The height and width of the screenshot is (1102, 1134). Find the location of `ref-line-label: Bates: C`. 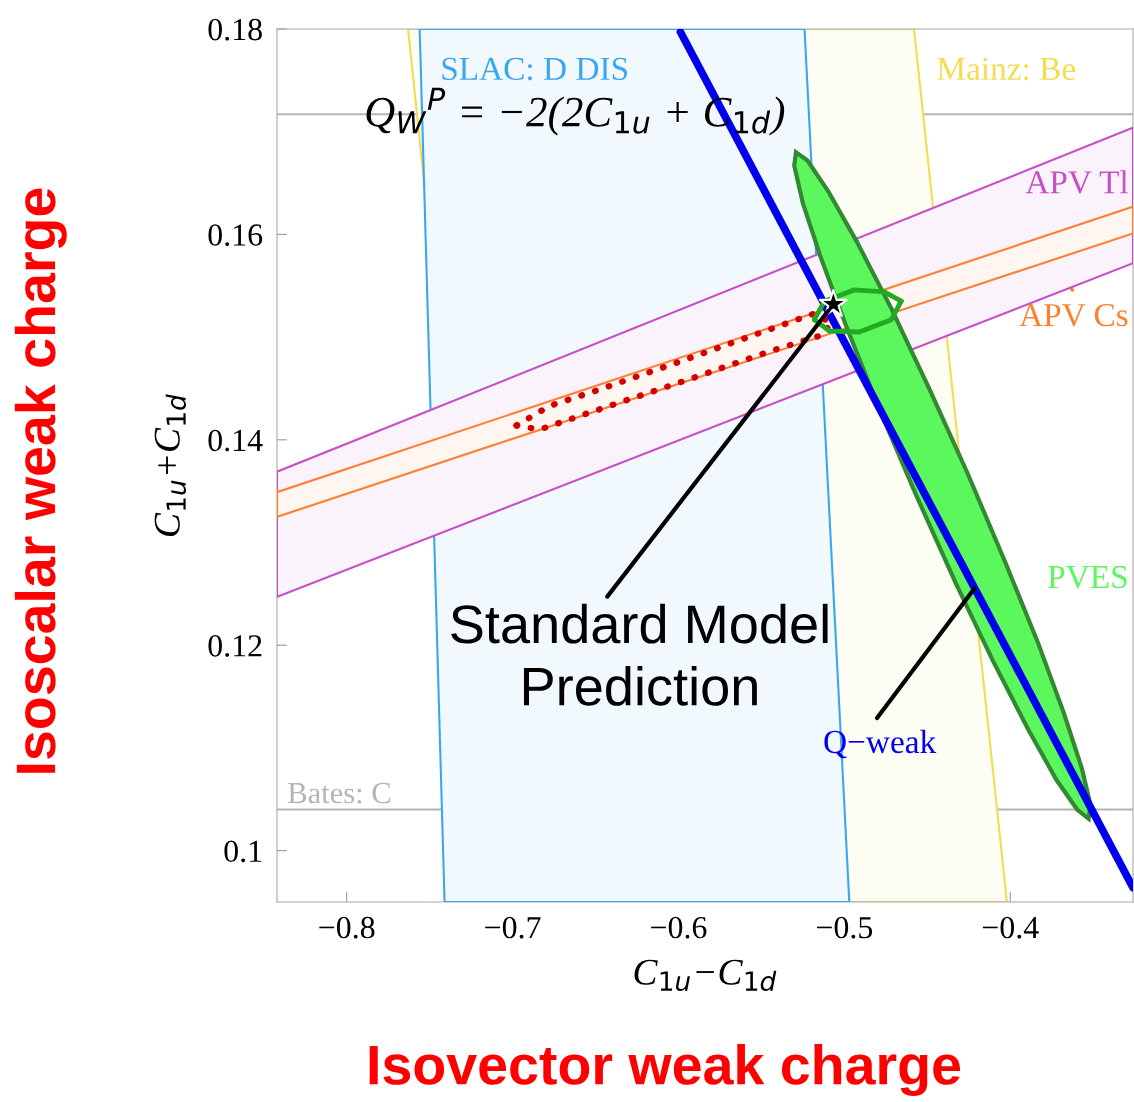

ref-line-label: Bates: C is located at coordinates (339, 793).